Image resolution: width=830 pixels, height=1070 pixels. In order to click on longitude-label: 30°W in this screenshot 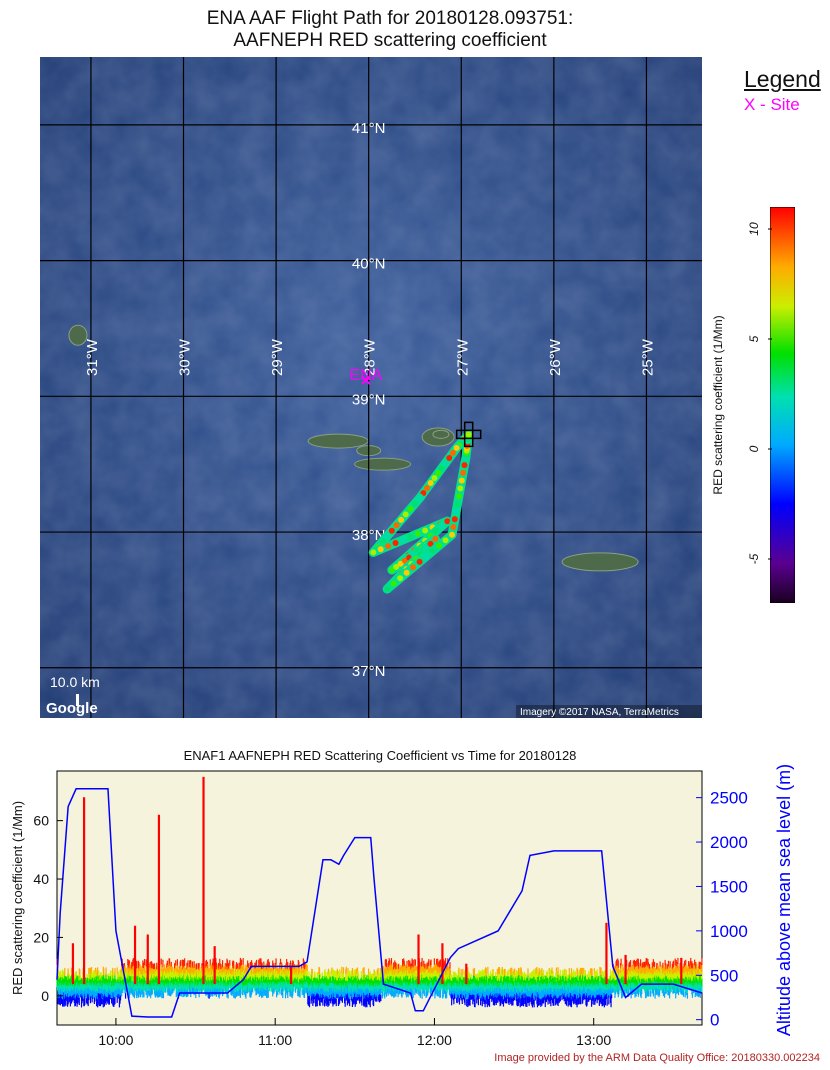, I will do `click(185, 357)`.